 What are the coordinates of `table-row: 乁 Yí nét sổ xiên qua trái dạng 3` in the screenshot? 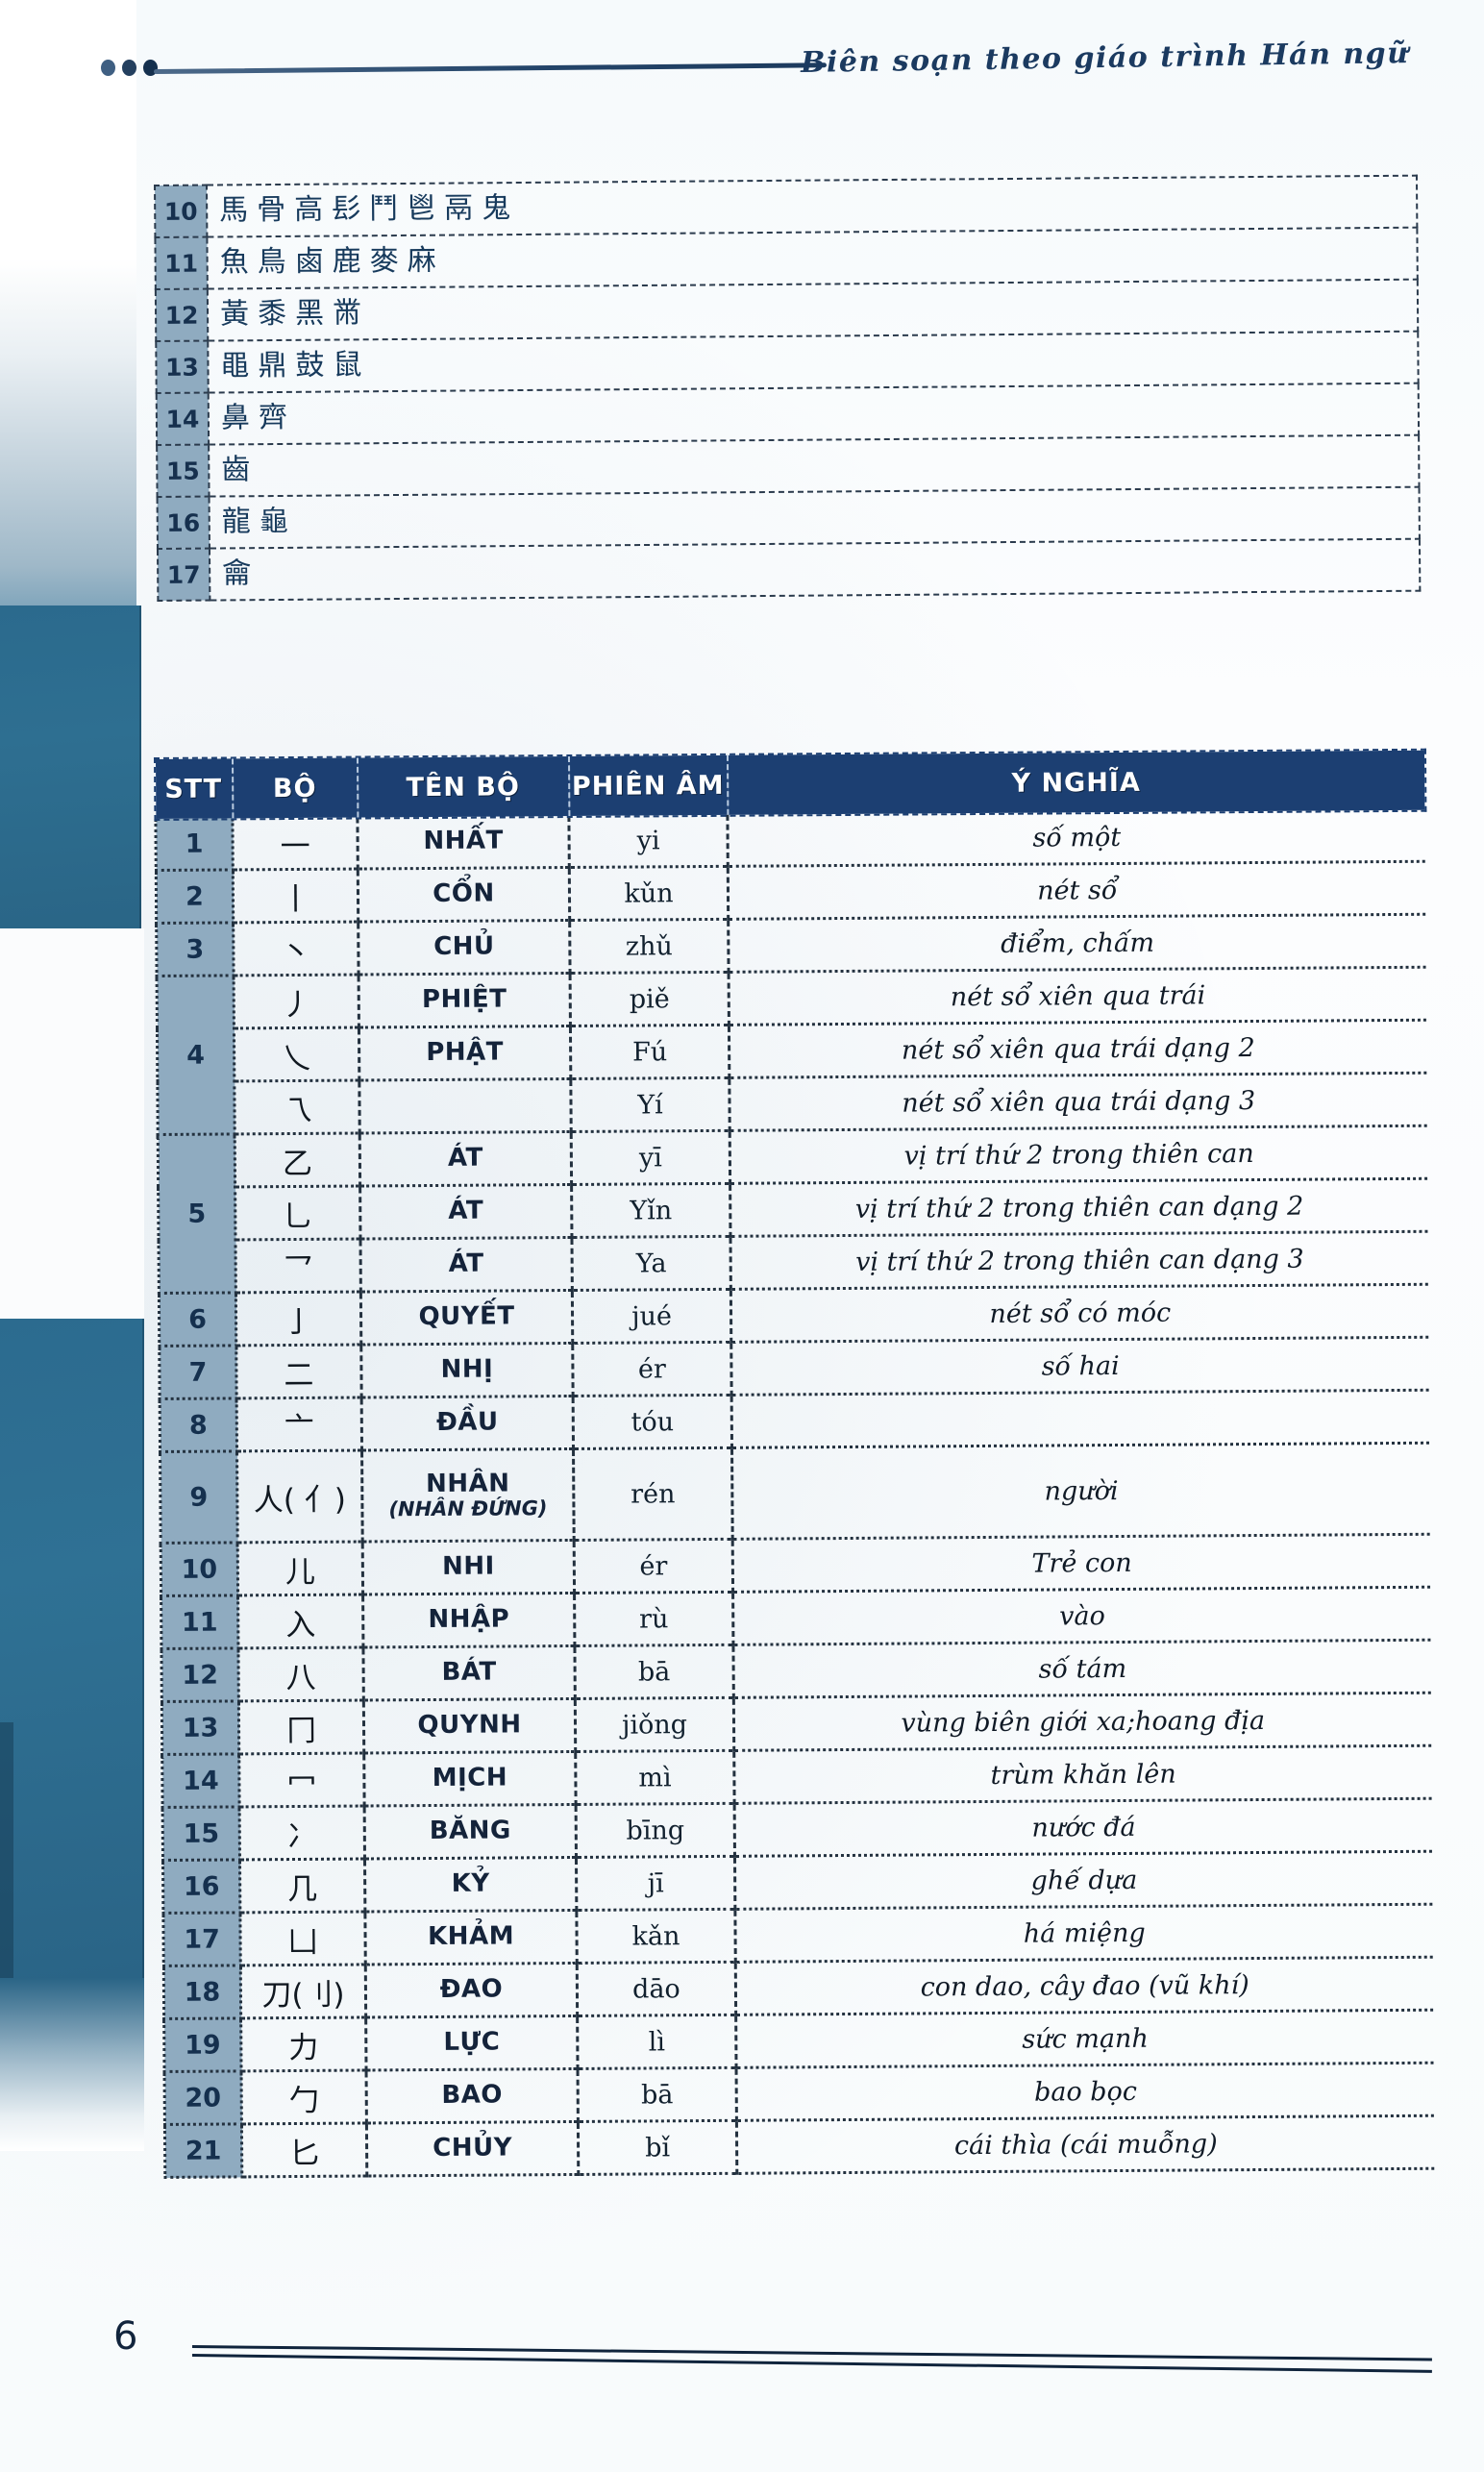 It's located at (792, 1103).